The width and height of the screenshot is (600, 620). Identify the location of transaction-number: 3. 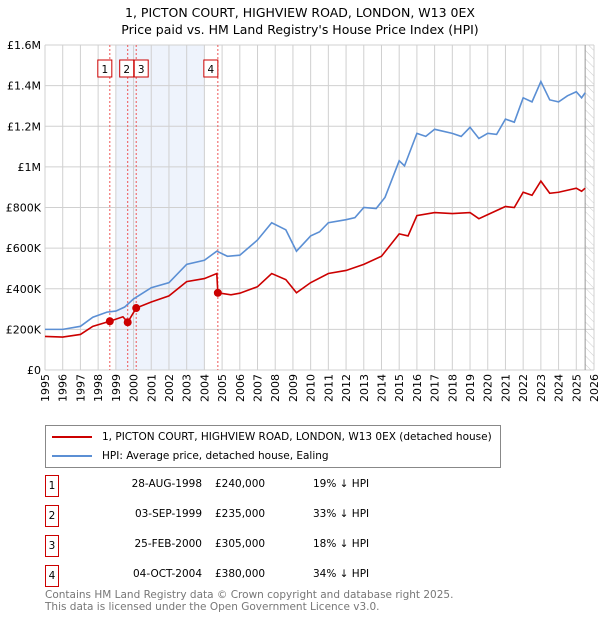
(52, 546).